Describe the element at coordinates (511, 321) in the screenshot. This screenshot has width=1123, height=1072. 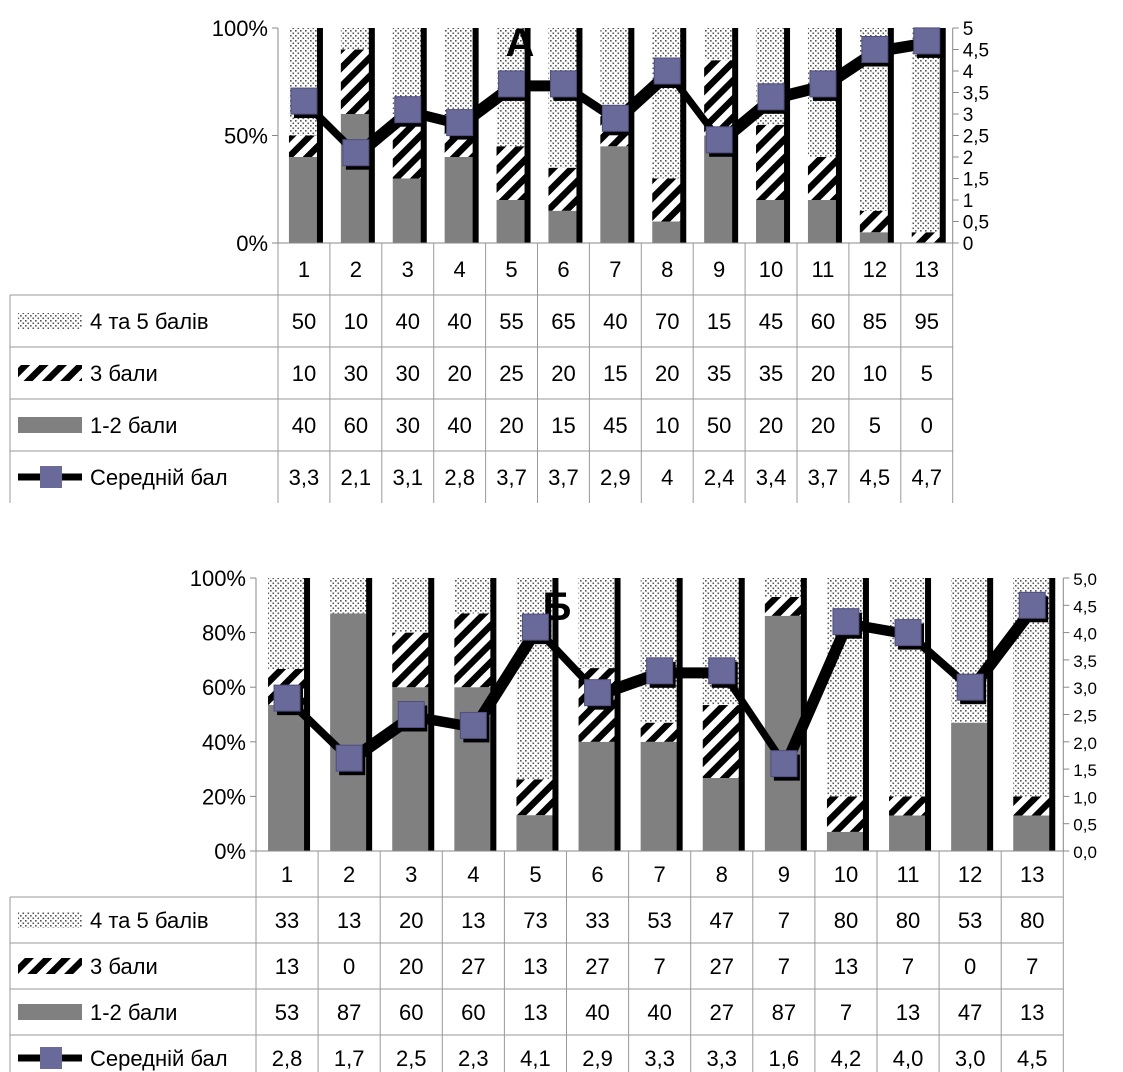
I see `table-cell-value: 55` at that location.